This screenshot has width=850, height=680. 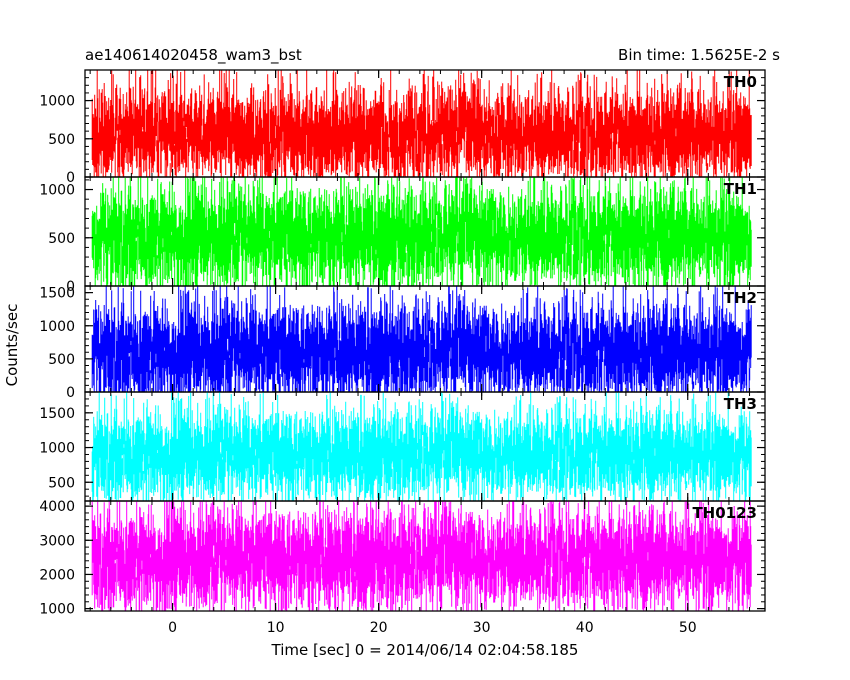 I want to click on y-tick-label: 2000, so click(x=57, y=575).